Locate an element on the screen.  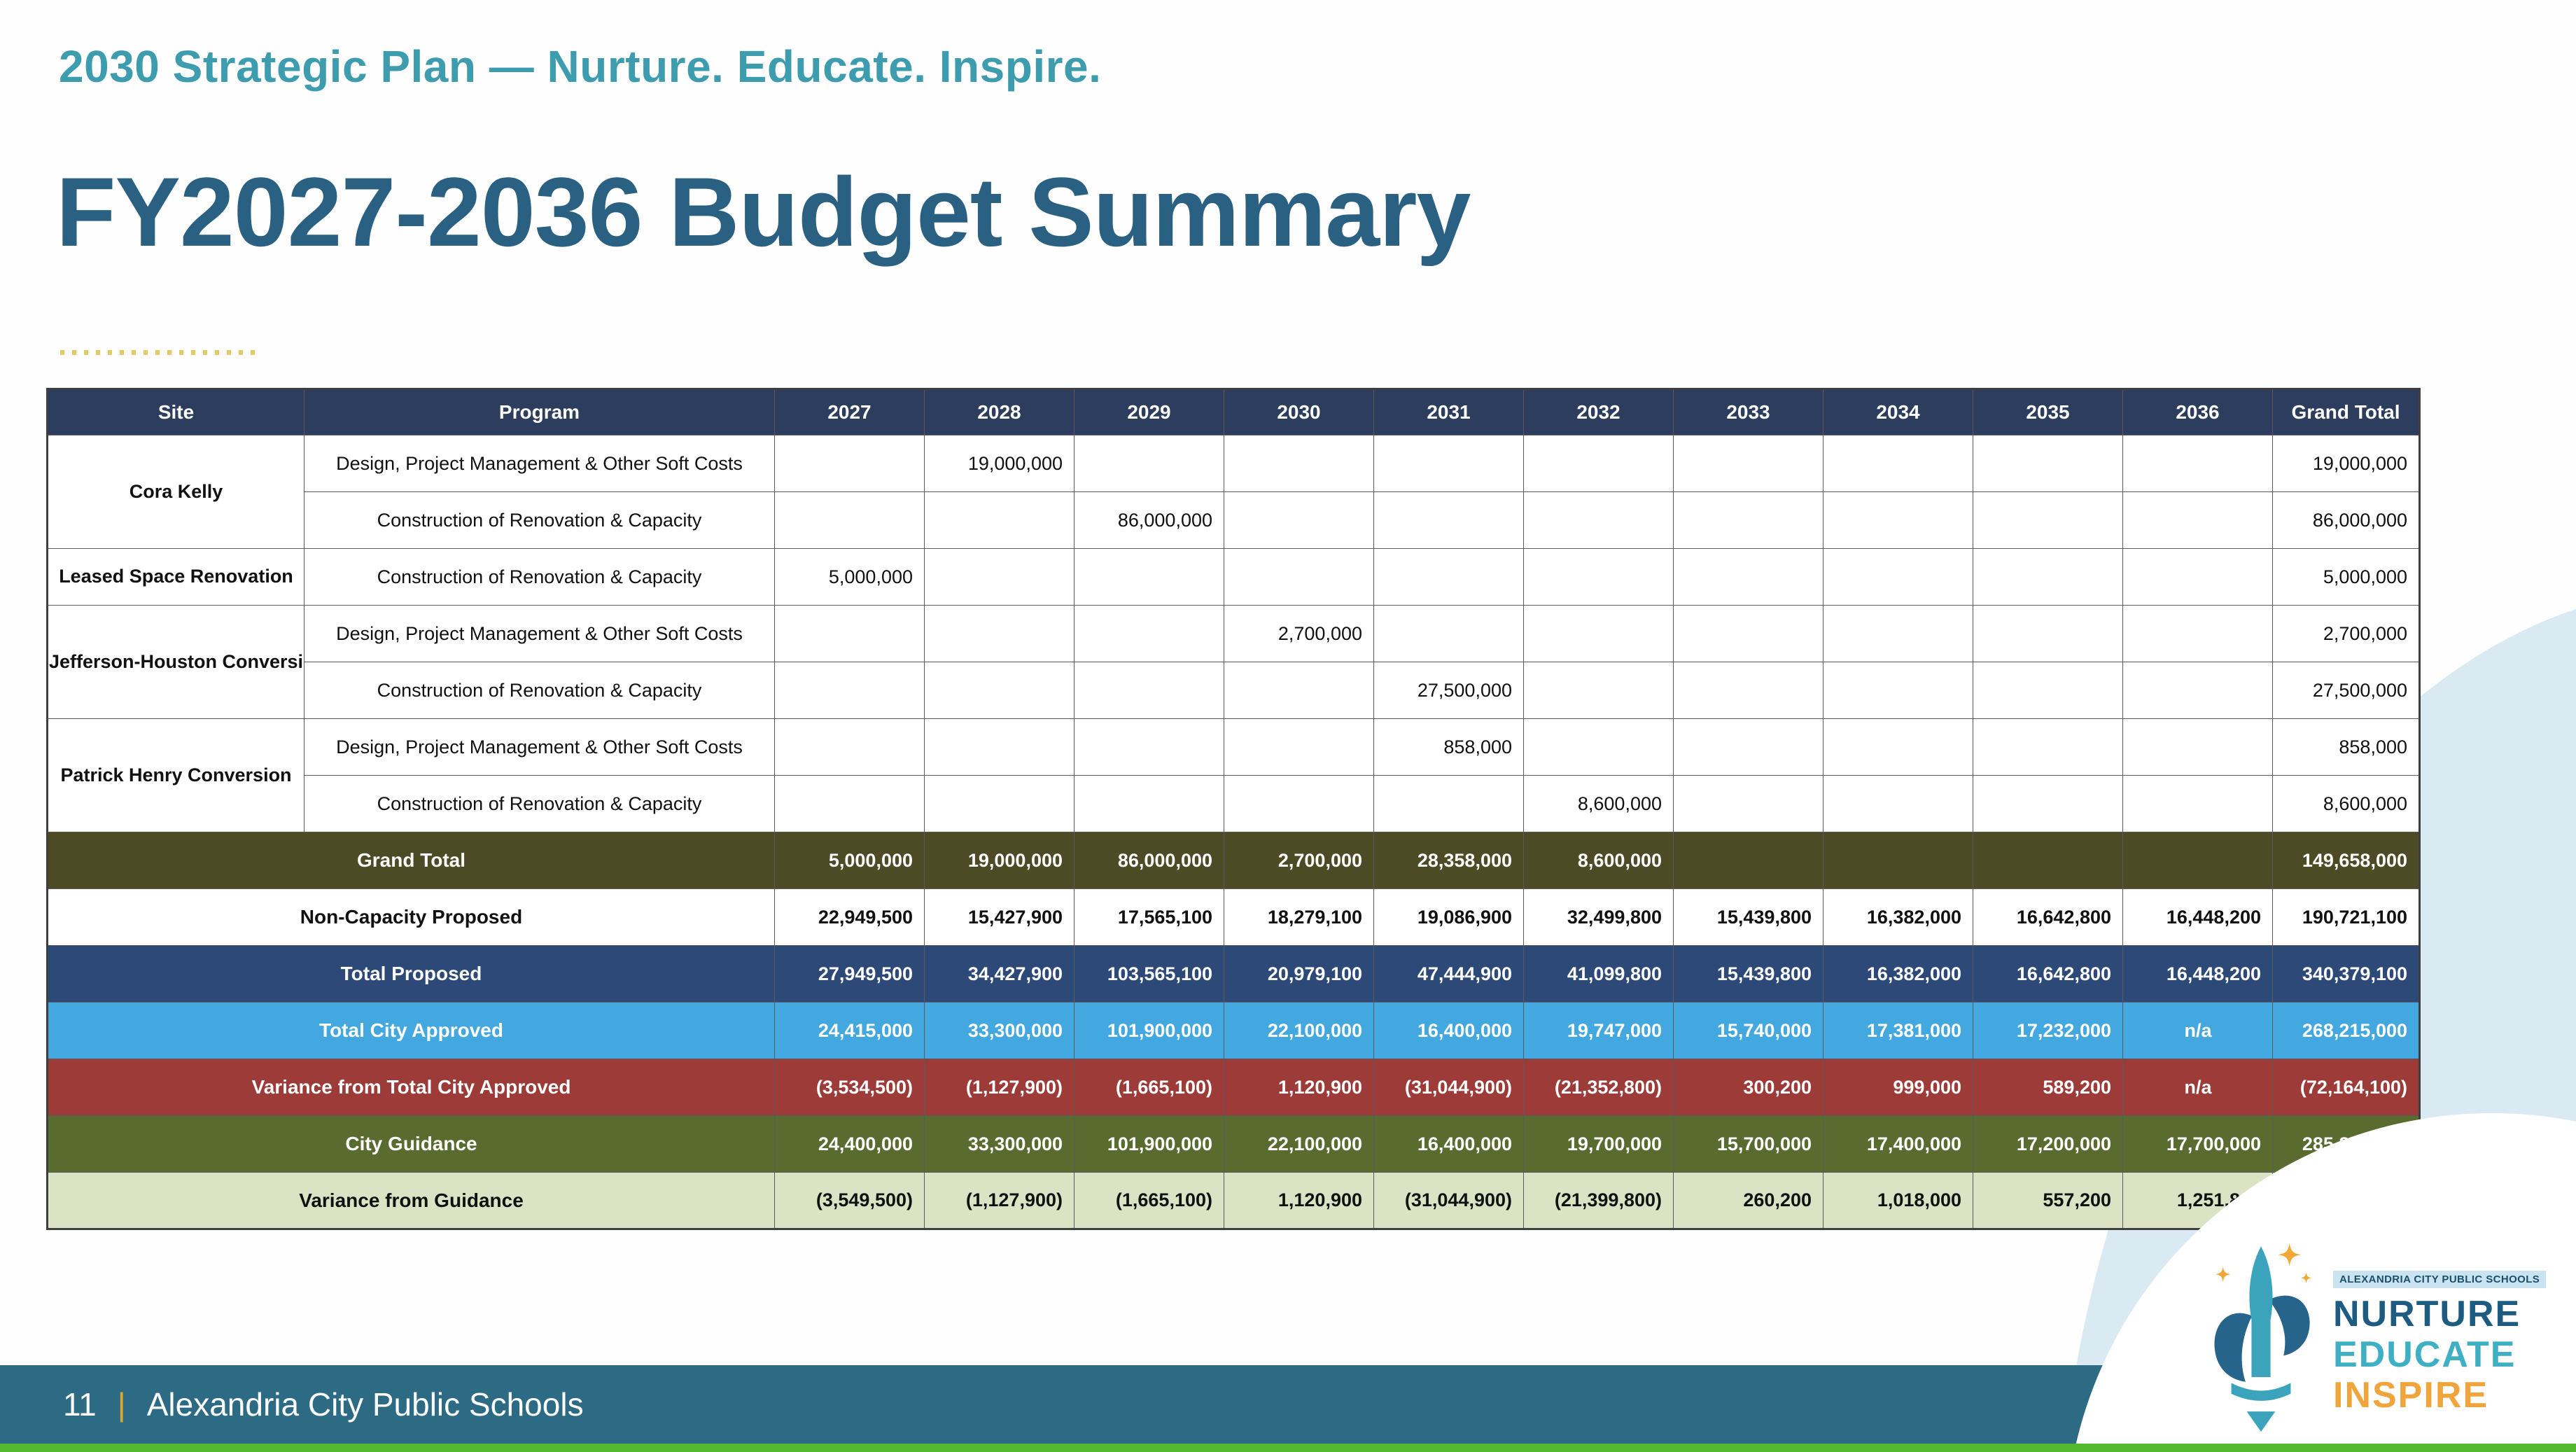
value-cell: 16,382,000 is located at coordinates (1898, 974).